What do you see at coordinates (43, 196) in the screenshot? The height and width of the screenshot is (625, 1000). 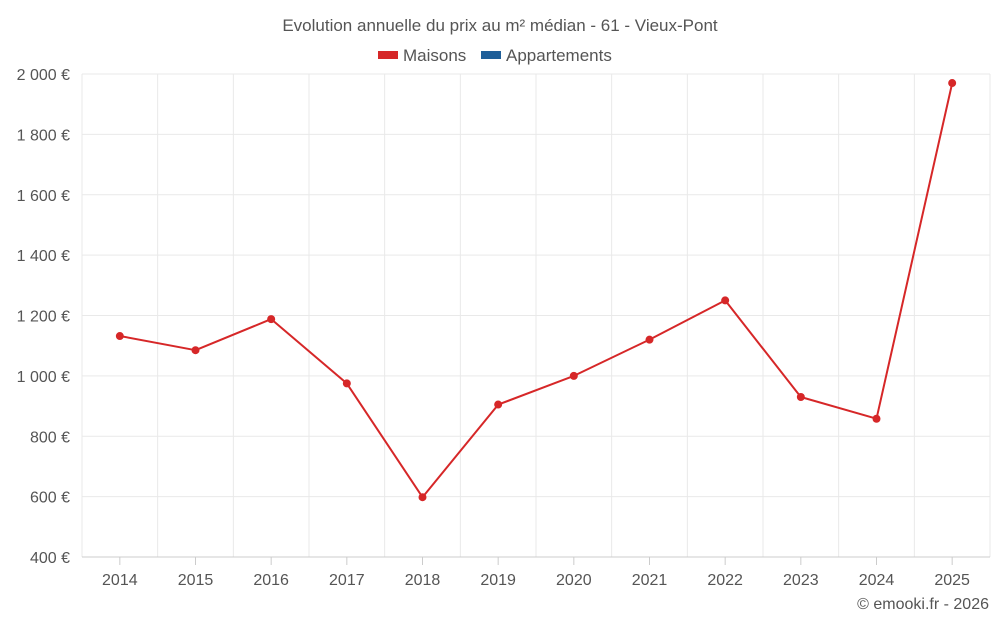 I see `y-tick-label: 1 600 €` at bounding box center [43, 196].